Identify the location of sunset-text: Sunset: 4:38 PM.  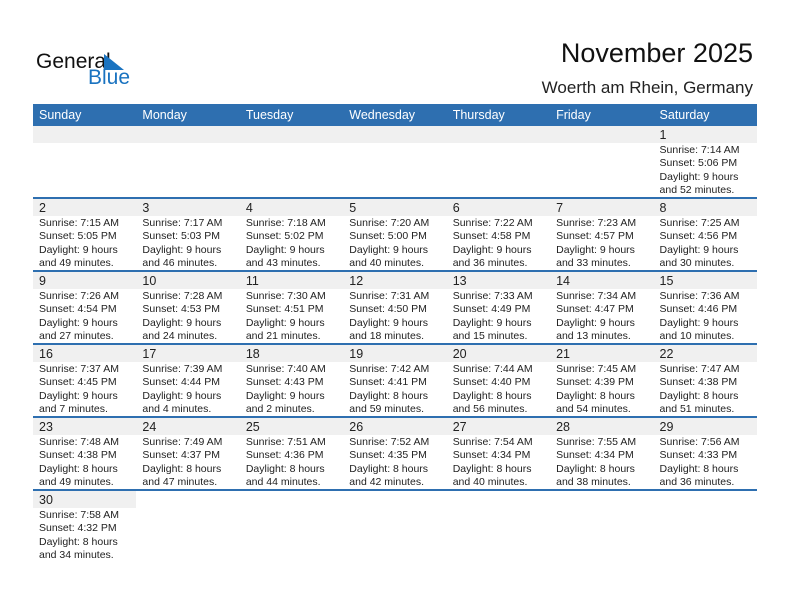
(78, 455).